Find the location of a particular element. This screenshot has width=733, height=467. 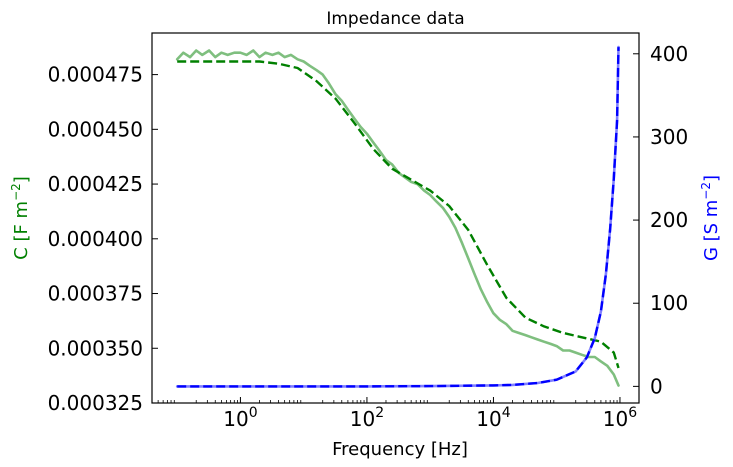

x-tick-label-exponent: 6 is located at coordinates (632, 413).